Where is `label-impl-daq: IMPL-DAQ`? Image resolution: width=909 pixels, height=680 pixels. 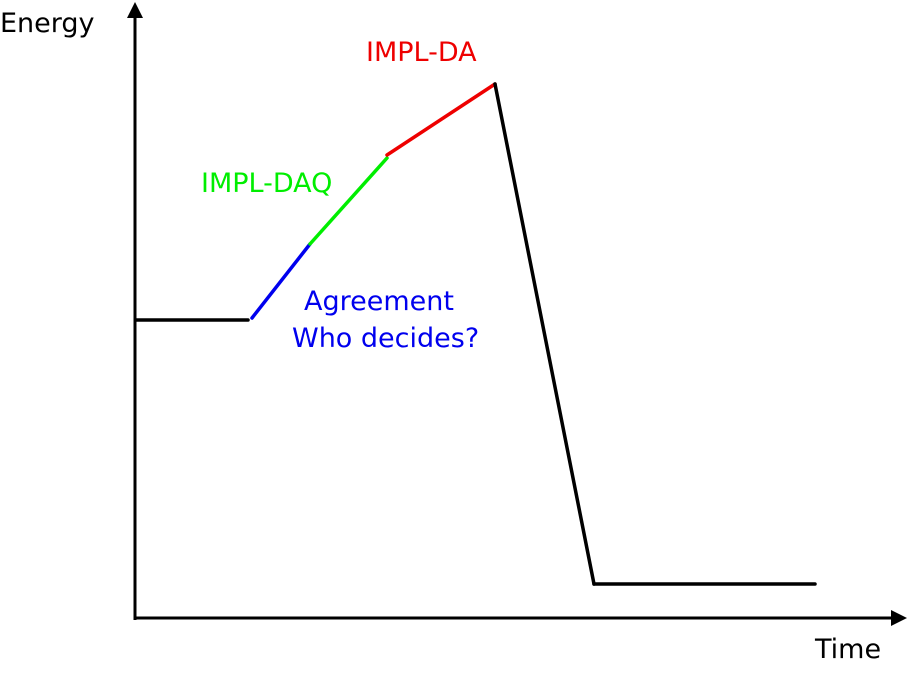
label-impl-daq: IMPL-DAQ is located at coordinates (266, 183).